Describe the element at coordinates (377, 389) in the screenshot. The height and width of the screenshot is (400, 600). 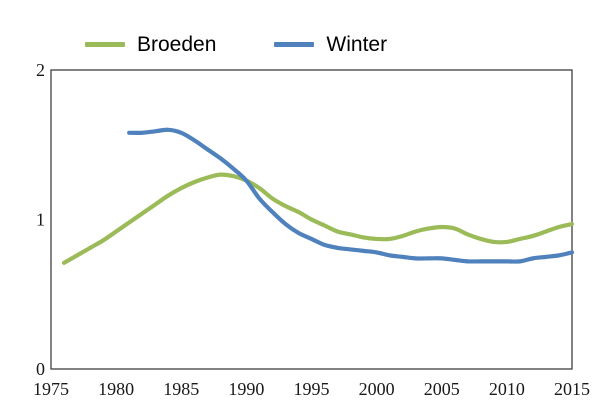
I see `x-tick-label: 2000` at that location.